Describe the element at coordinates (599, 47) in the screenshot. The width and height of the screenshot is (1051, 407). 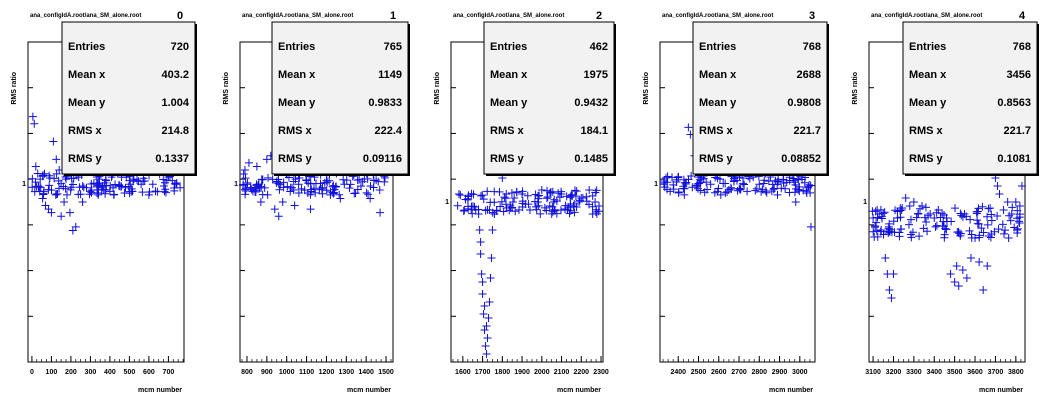
I see `stat-value: 462` at that location.